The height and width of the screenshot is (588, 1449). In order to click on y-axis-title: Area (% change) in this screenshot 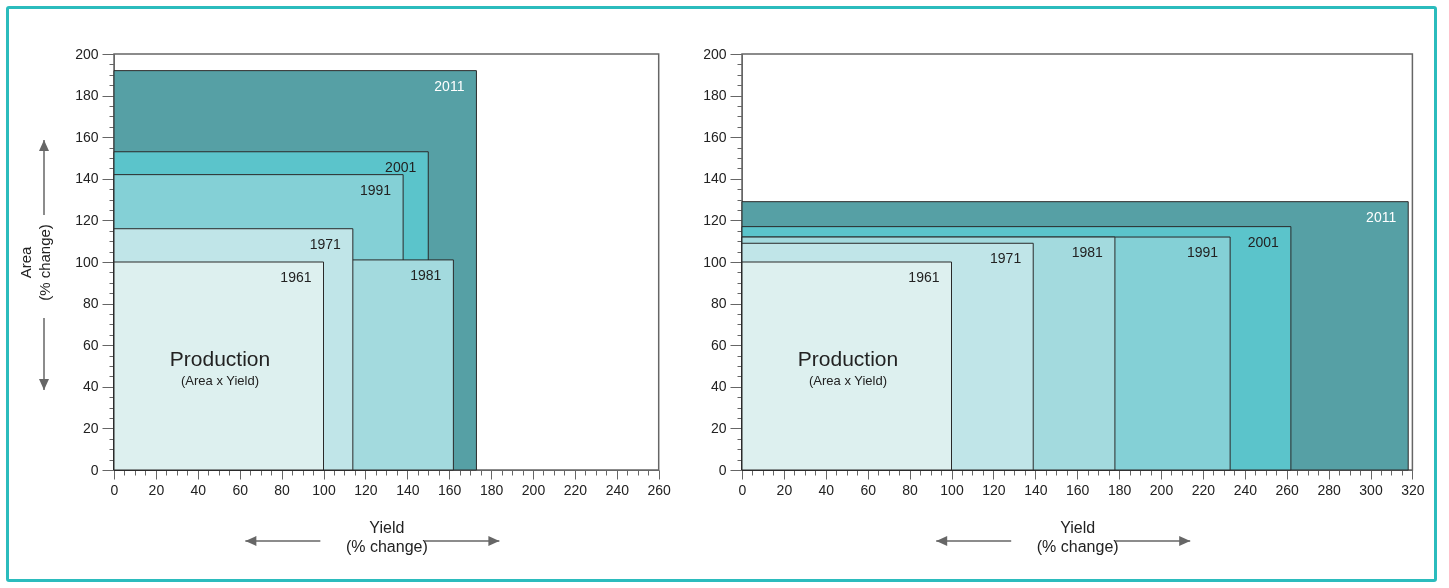, I will do `click(35, 262)`.